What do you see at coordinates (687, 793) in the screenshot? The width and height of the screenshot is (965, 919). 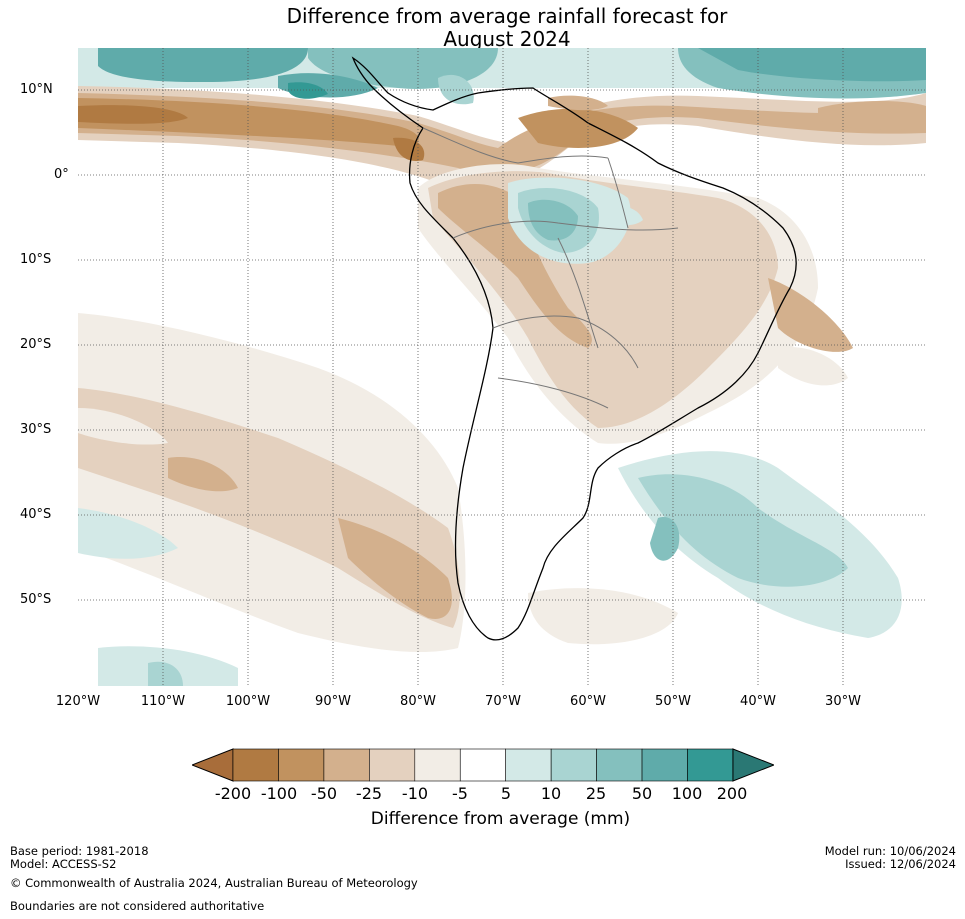 I see `colorbar-tick: 100` at bounding box center [687, 793].